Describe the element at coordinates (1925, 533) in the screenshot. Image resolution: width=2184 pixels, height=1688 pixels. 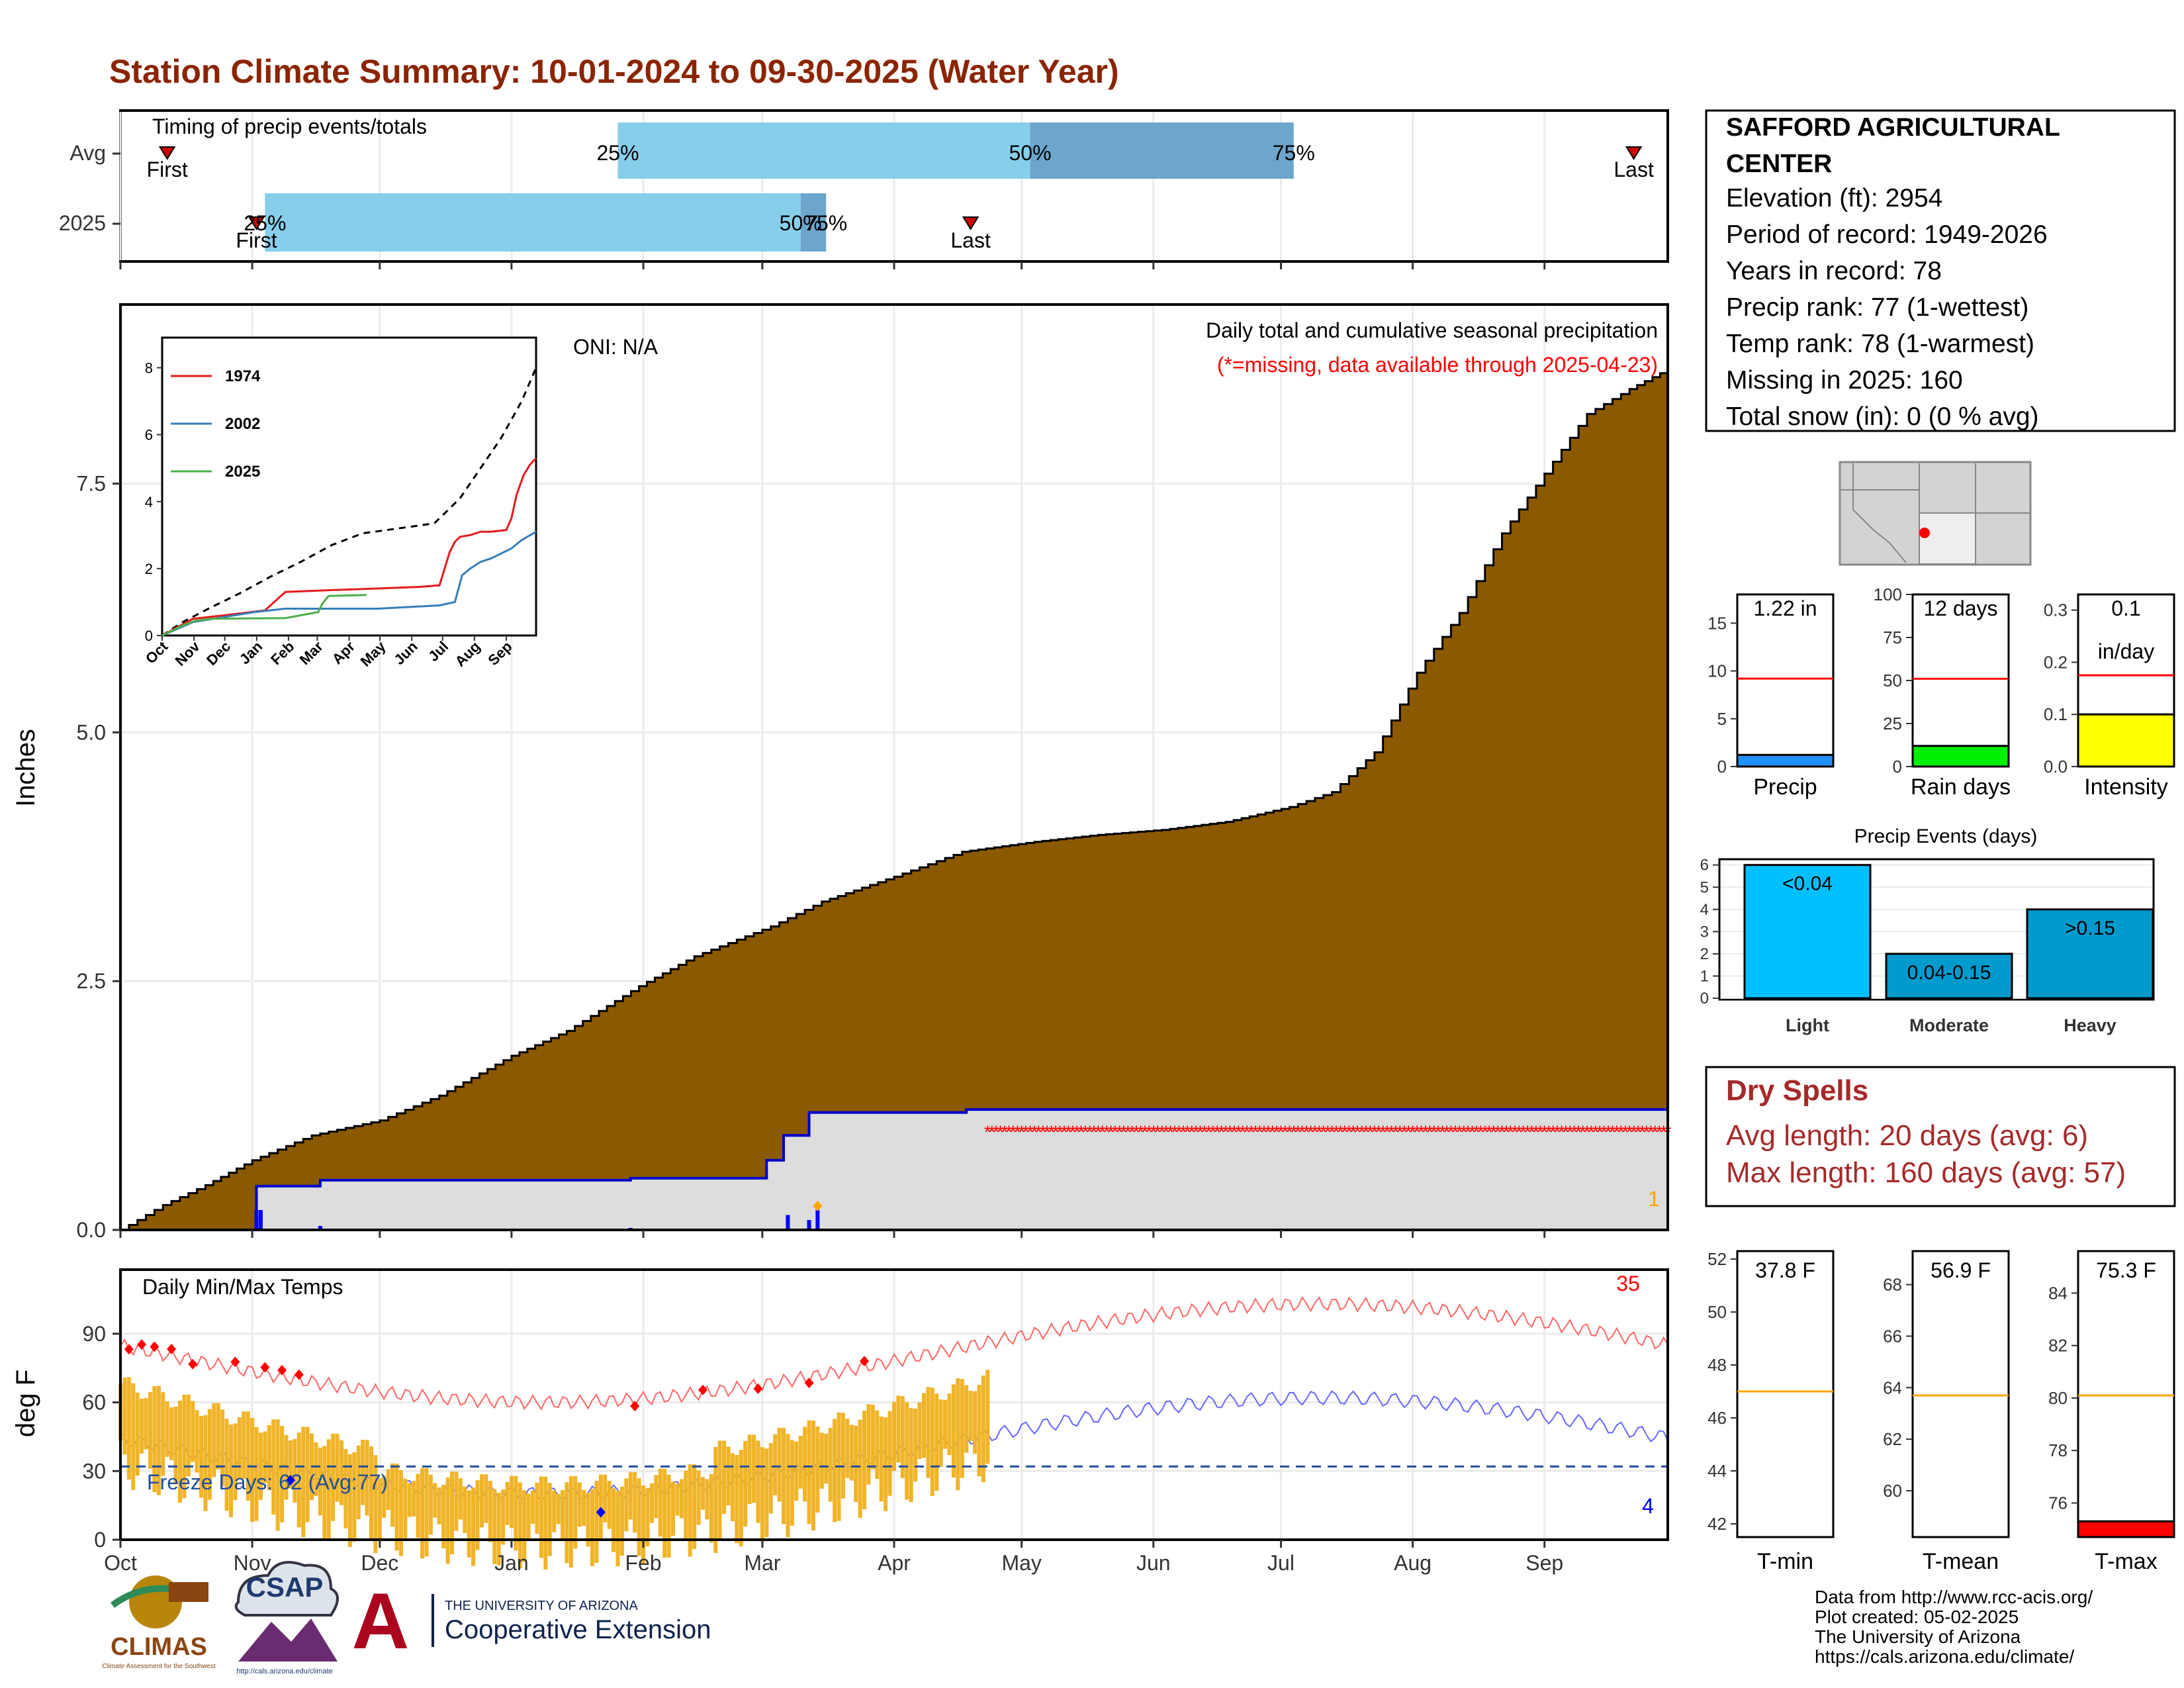
I see `station-location-dot` at that location.